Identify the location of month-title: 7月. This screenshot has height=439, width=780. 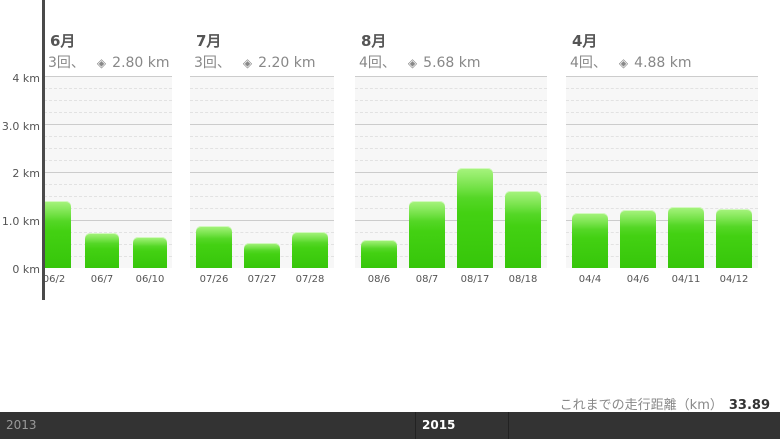
(209, 41).